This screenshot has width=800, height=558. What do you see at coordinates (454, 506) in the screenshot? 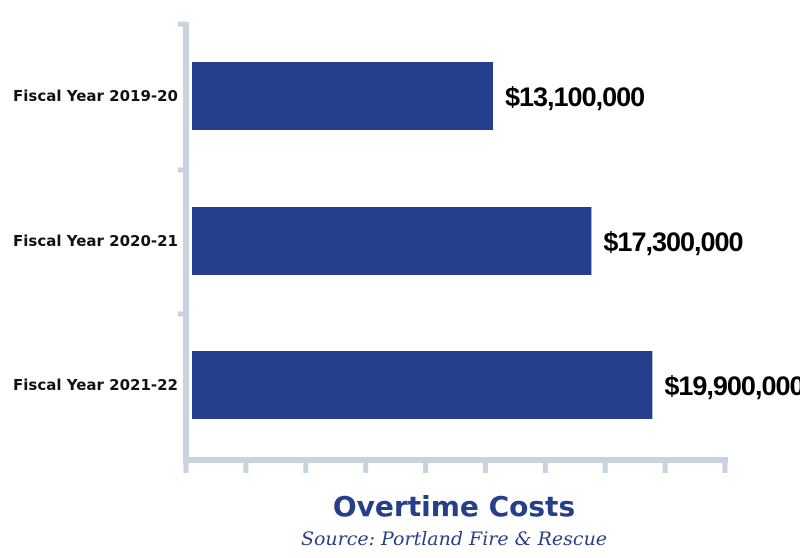
I see `chart-title: Overtime Costs` at bounding box center [454, 506].